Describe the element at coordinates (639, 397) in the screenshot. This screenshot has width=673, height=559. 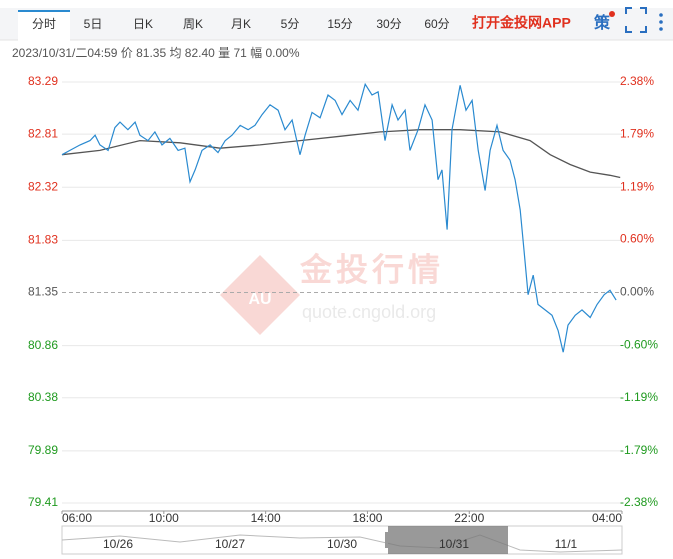
I see `y2-tick-label: -1.19%` at that location.